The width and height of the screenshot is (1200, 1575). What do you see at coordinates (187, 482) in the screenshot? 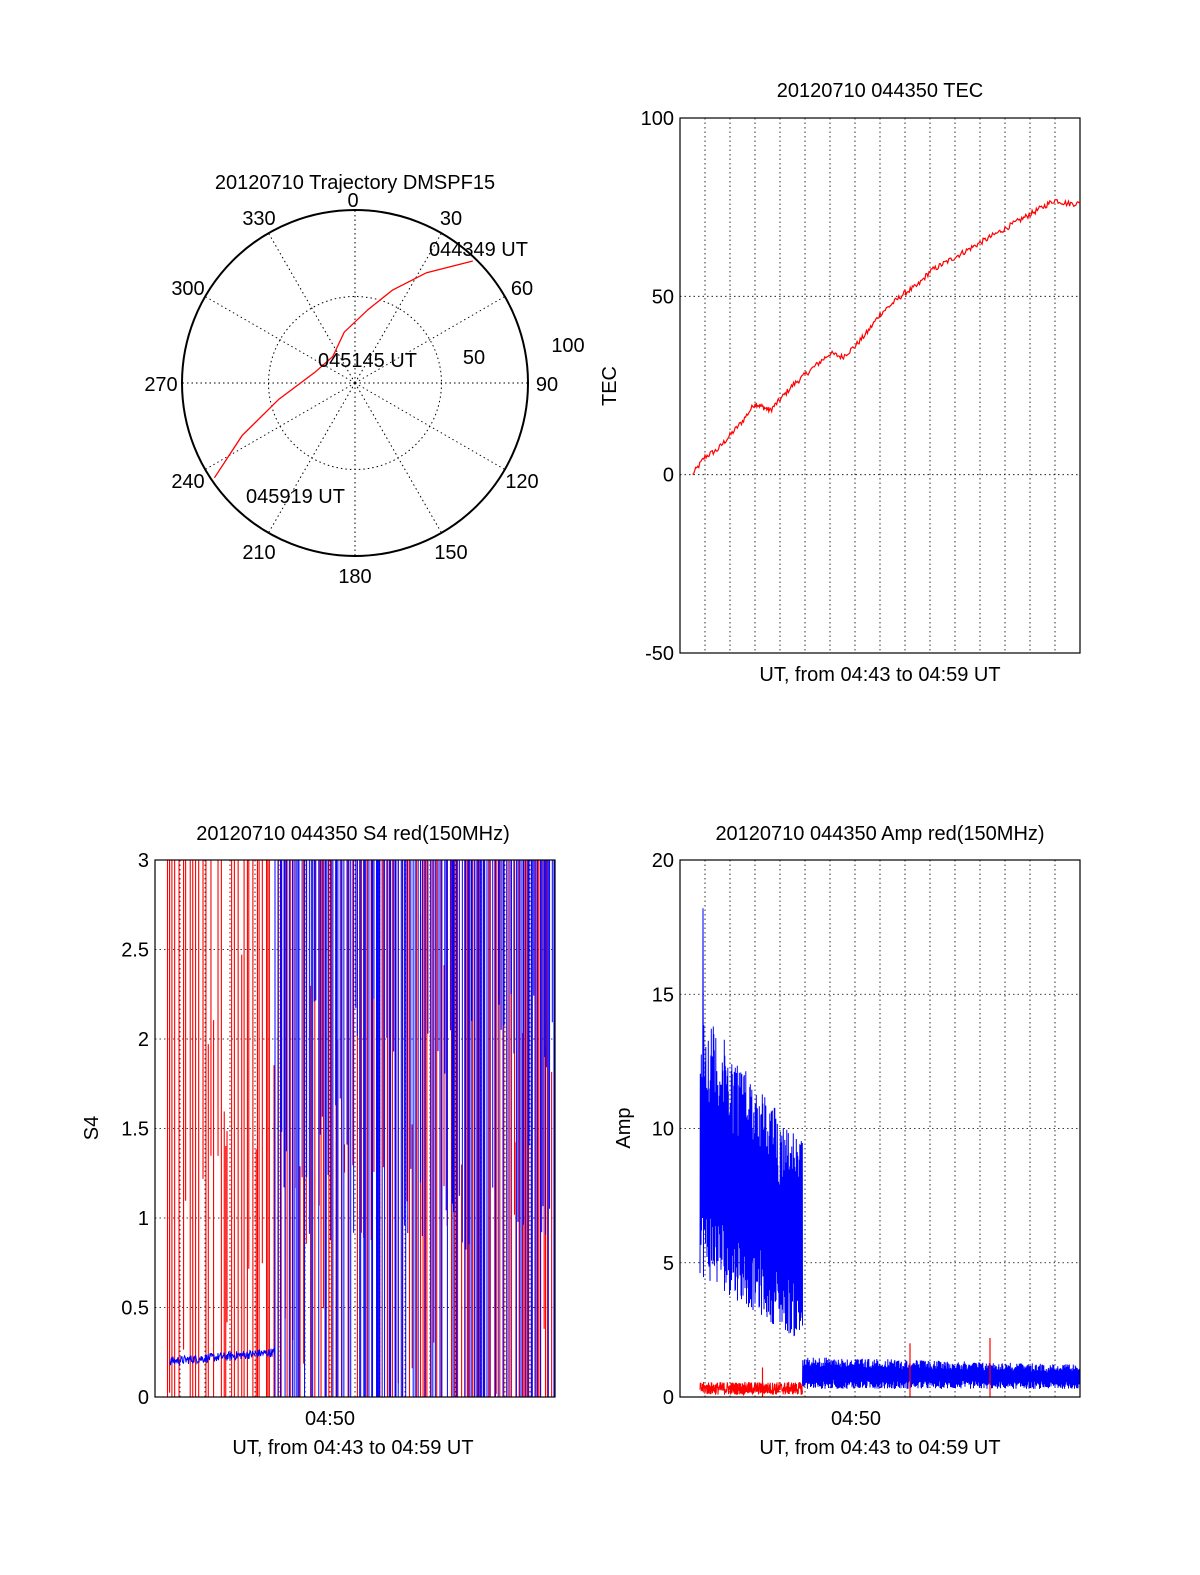
I see `azimuth-label-240: 240` at bounding box center [187, 482].